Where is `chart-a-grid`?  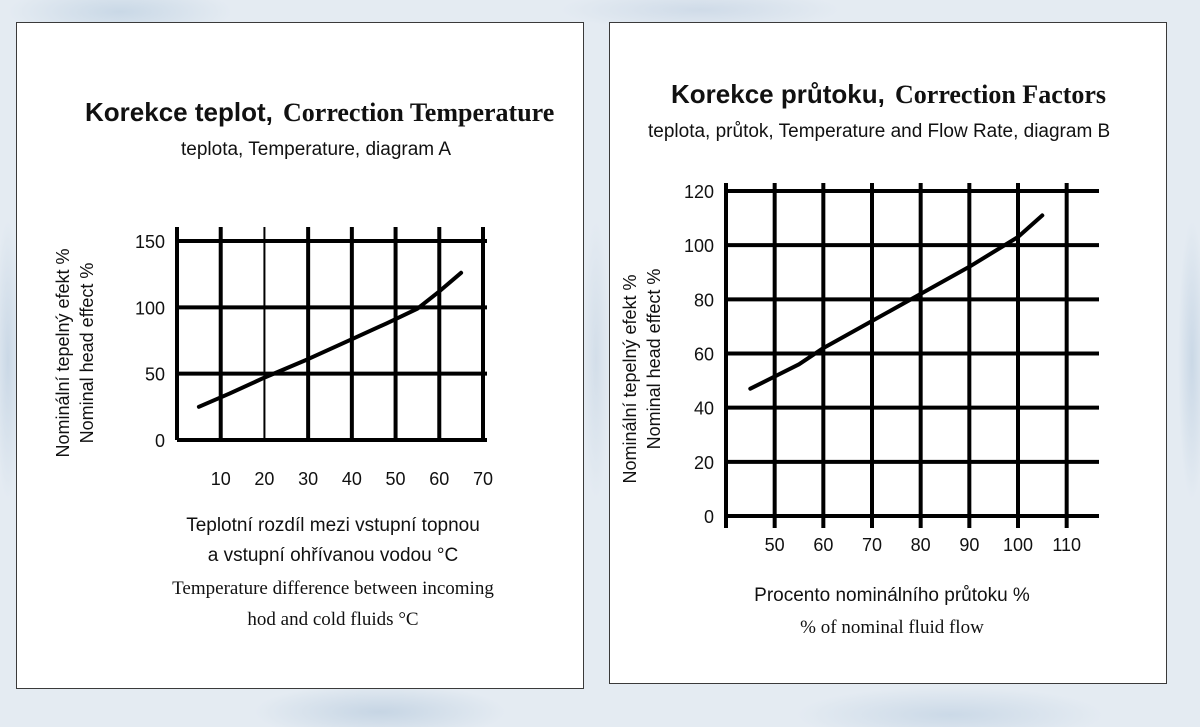 chart-a-grid is located at coordinates (331, 334).